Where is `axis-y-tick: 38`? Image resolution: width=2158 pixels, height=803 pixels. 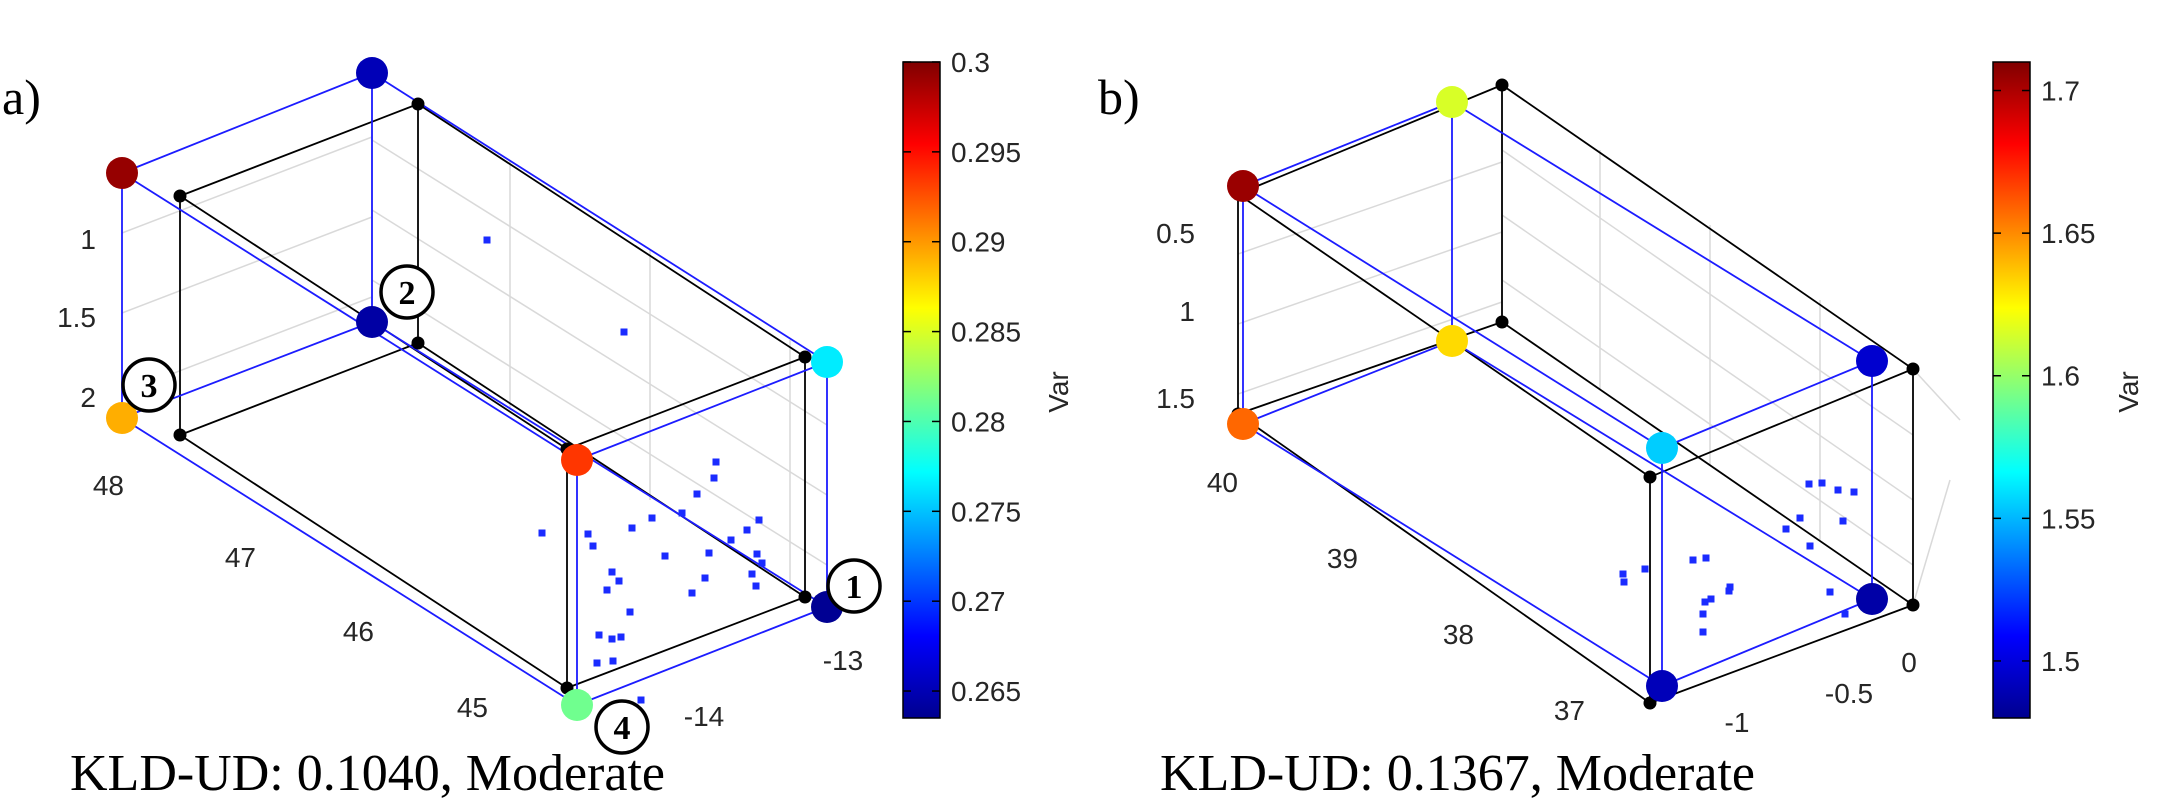 axis-y-tick: 38 is located at coordinates (1458, 634).